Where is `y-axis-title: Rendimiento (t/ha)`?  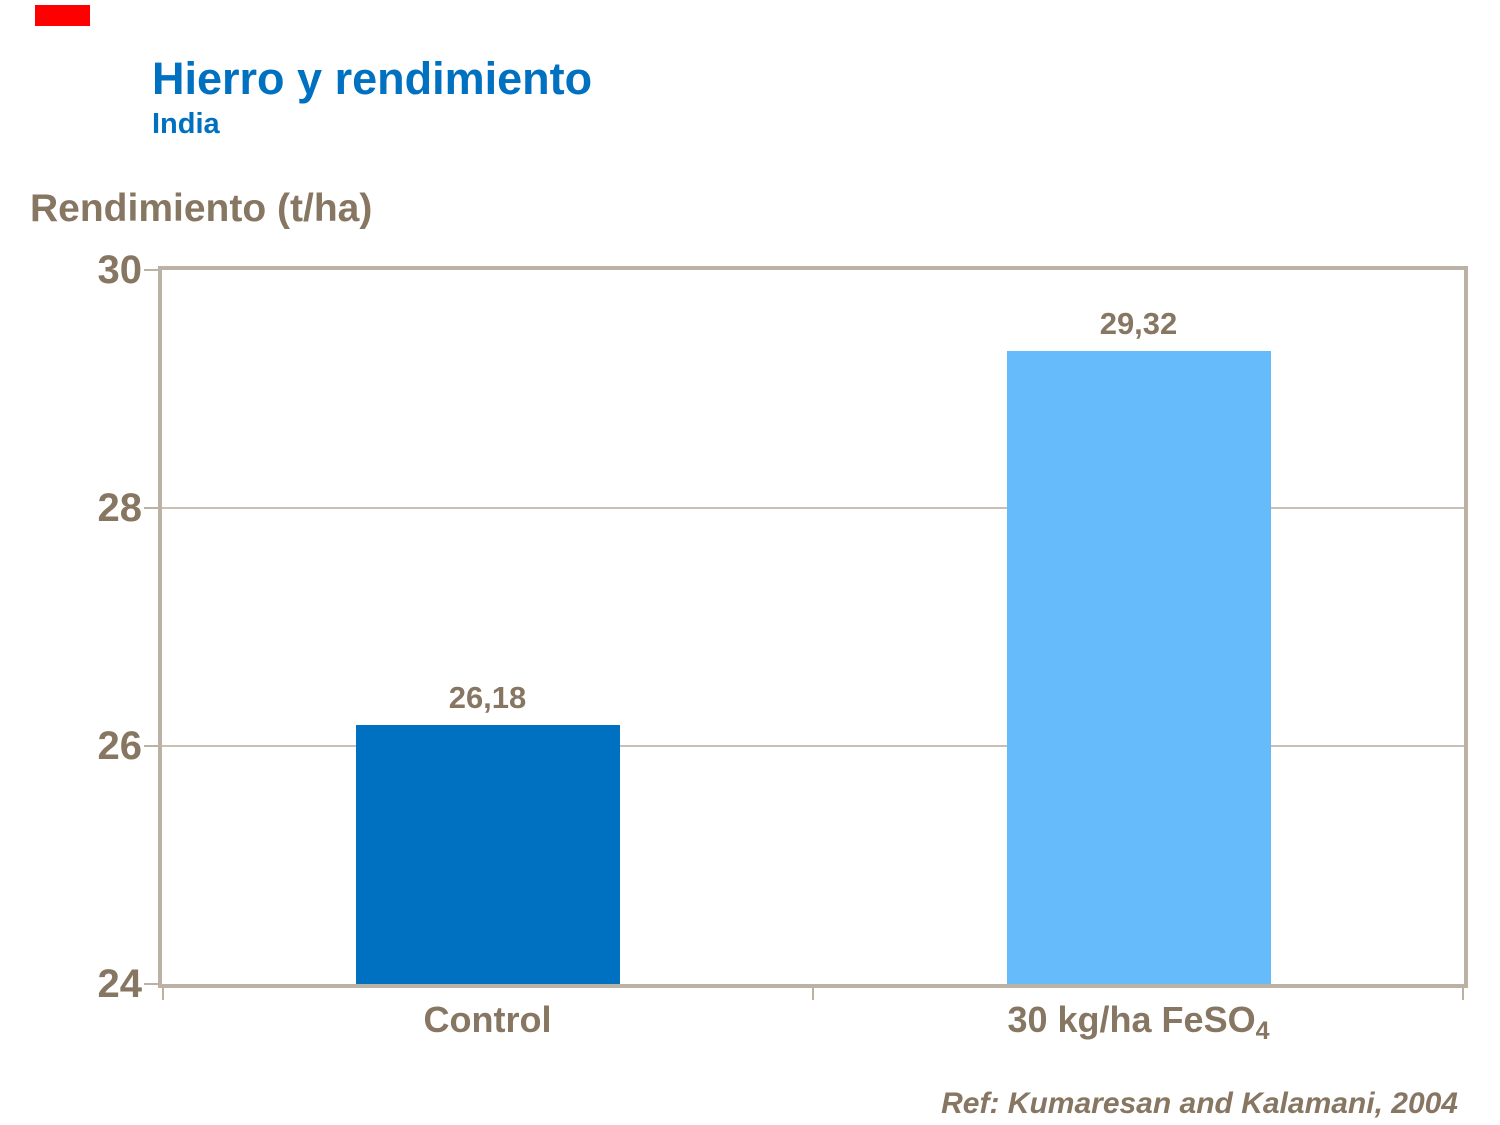 y-axis-title: Rendimiento (t/ha) is located at coordinates (201, 208).